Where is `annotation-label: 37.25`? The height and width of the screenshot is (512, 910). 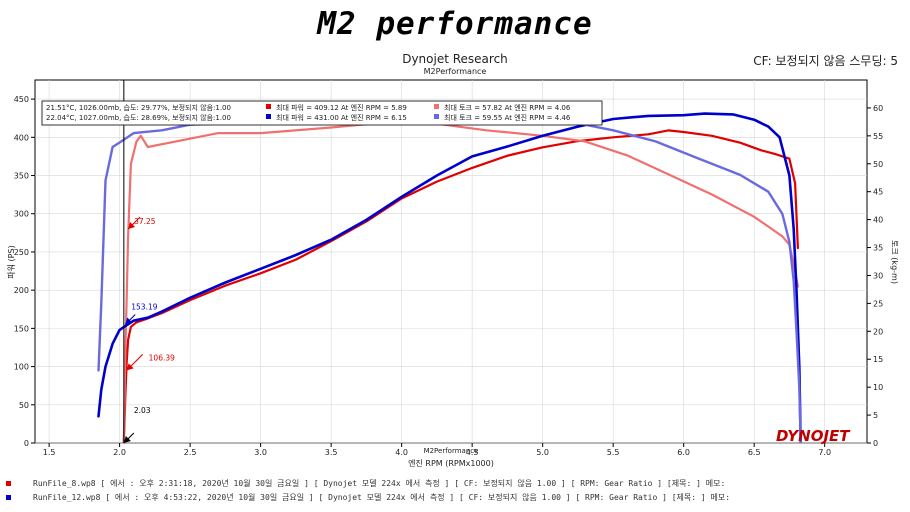 annotation-label: 37.25 is located at coordinates (145, 221).